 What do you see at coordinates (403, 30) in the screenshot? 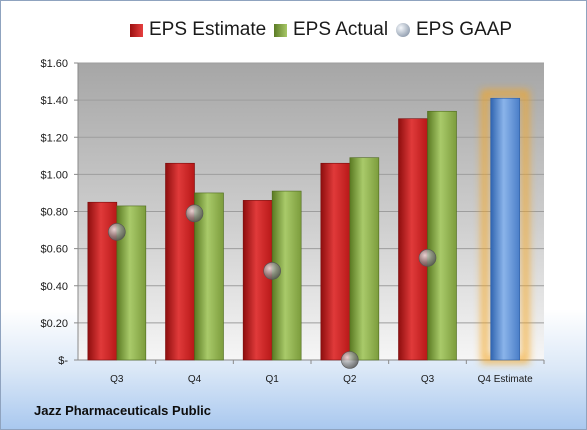
I see `legend-swatch-gaap` at bounding box center [403, 30].